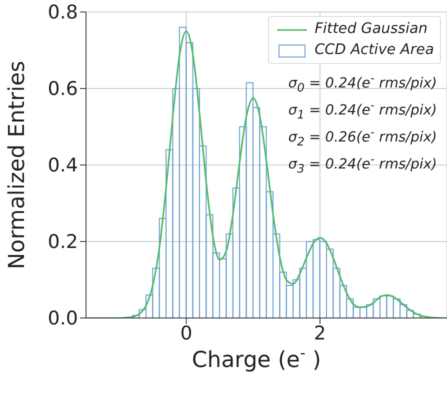  What do you see at coordinates (17, 165) in the screenshot?
I see `y-axis-title: Normalized Entries` at bounding box center [17, 165].